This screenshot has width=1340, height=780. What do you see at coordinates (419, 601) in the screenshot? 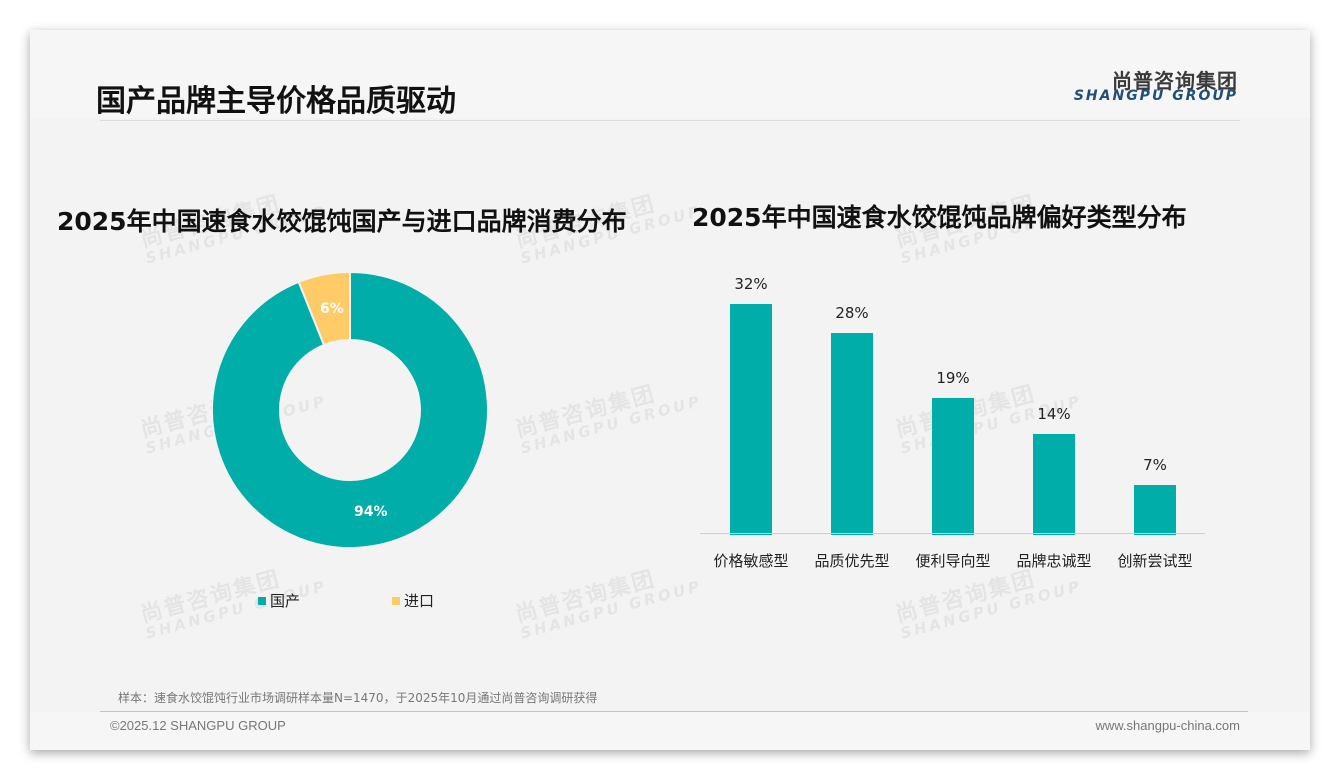
I see `legend-label: 进口` at bounding box center [419, 601].